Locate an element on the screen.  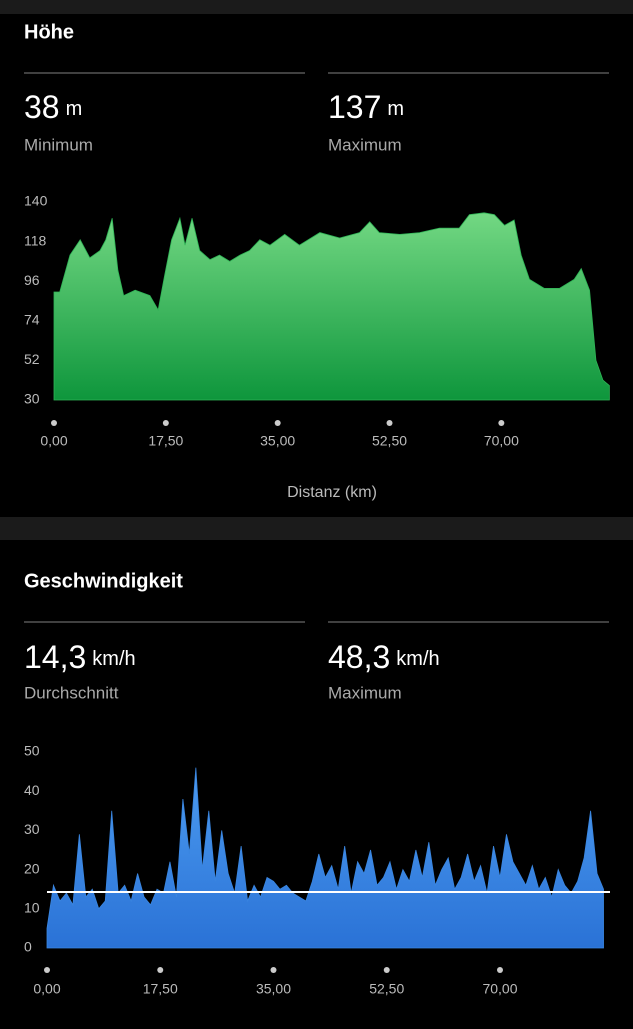
top-band is located at coordinates (316, 7).